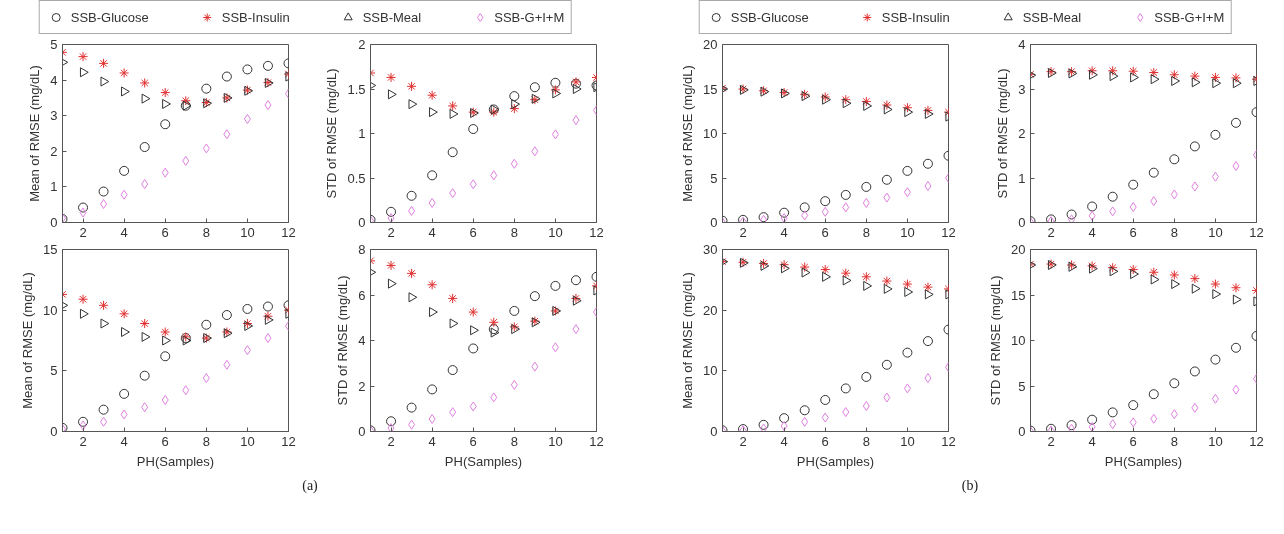 The height and width of the screenshot is (534, 1284). What do you see at coordinates (356, 178) in the screenshot?
I see `y-tick-label: 0.5` at bounding box center [356, 178].